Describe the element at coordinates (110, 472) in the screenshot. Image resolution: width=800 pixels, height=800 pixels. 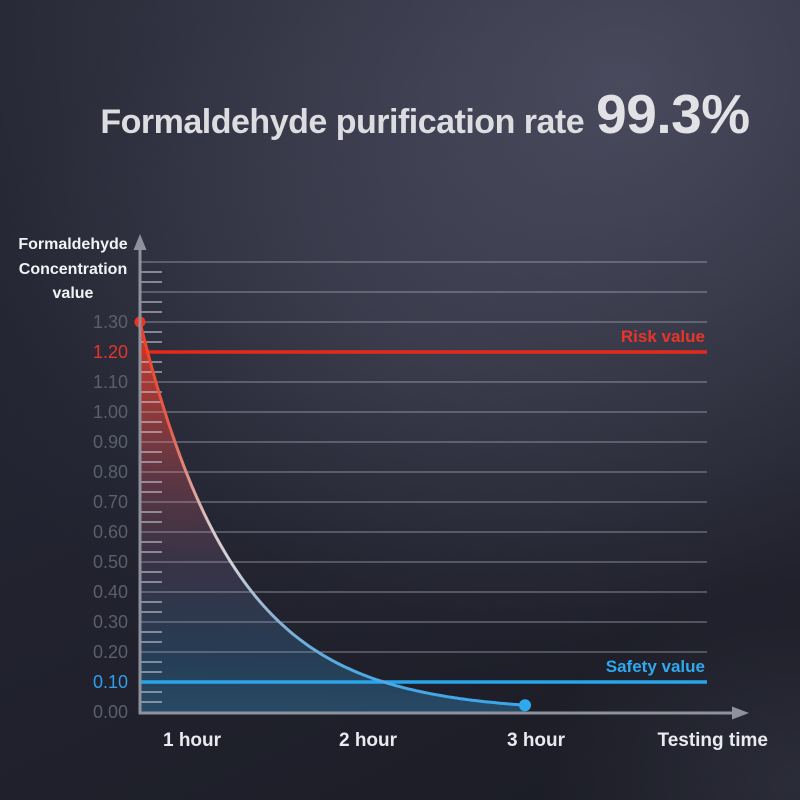
I see `y-tick-label: 0.80` at that location.